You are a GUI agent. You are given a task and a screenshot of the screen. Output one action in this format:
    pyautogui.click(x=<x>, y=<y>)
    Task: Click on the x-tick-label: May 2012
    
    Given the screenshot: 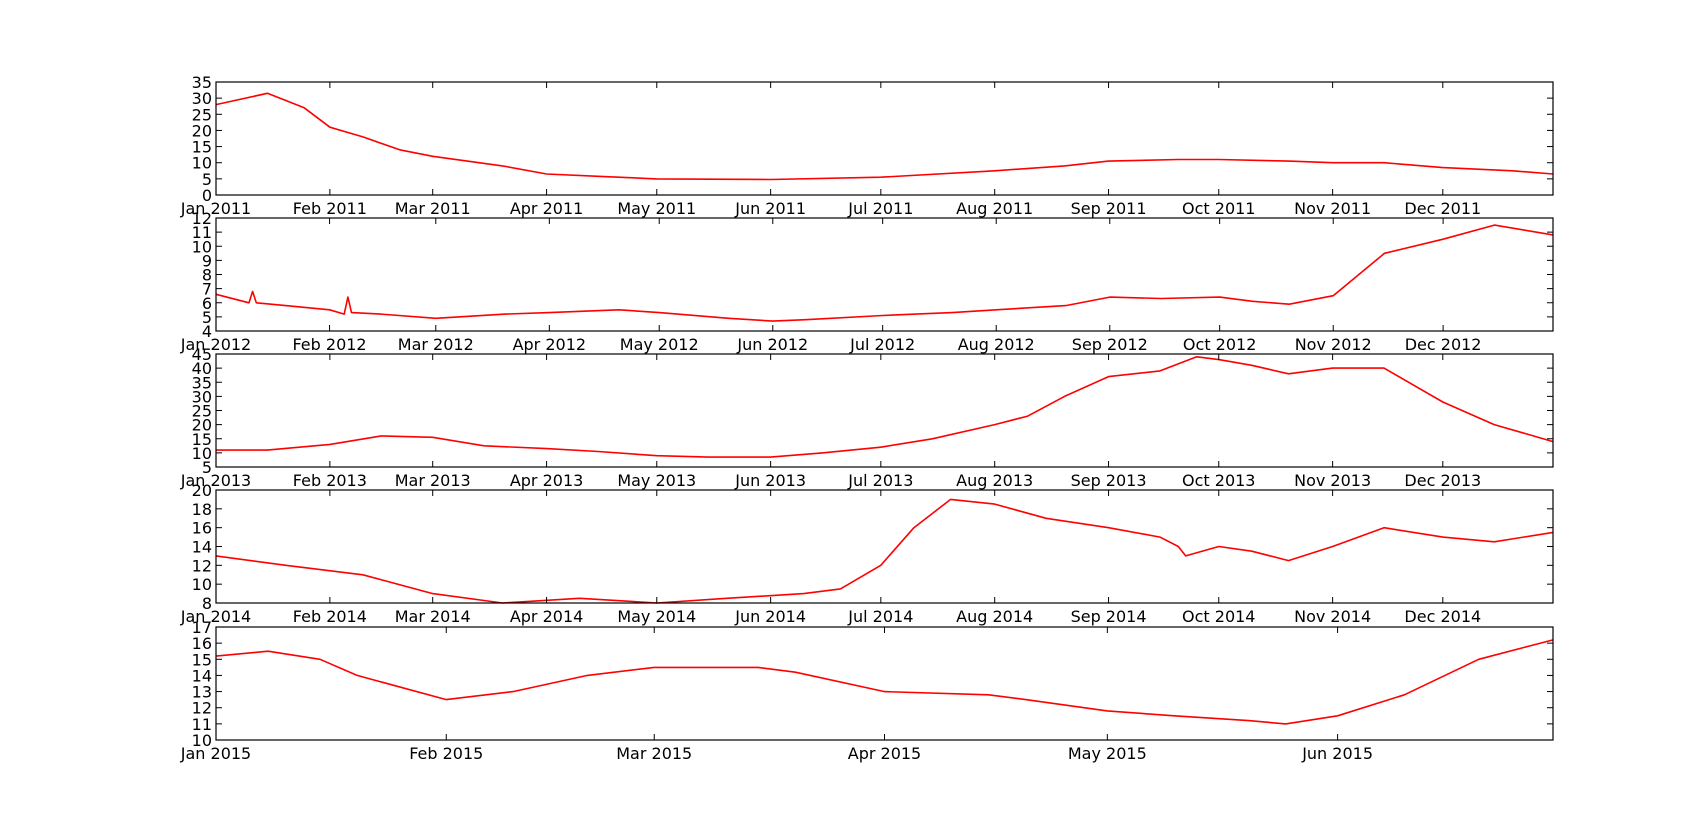 What is the action you would take?
    pyautogui.click(x=659, y=344)
    